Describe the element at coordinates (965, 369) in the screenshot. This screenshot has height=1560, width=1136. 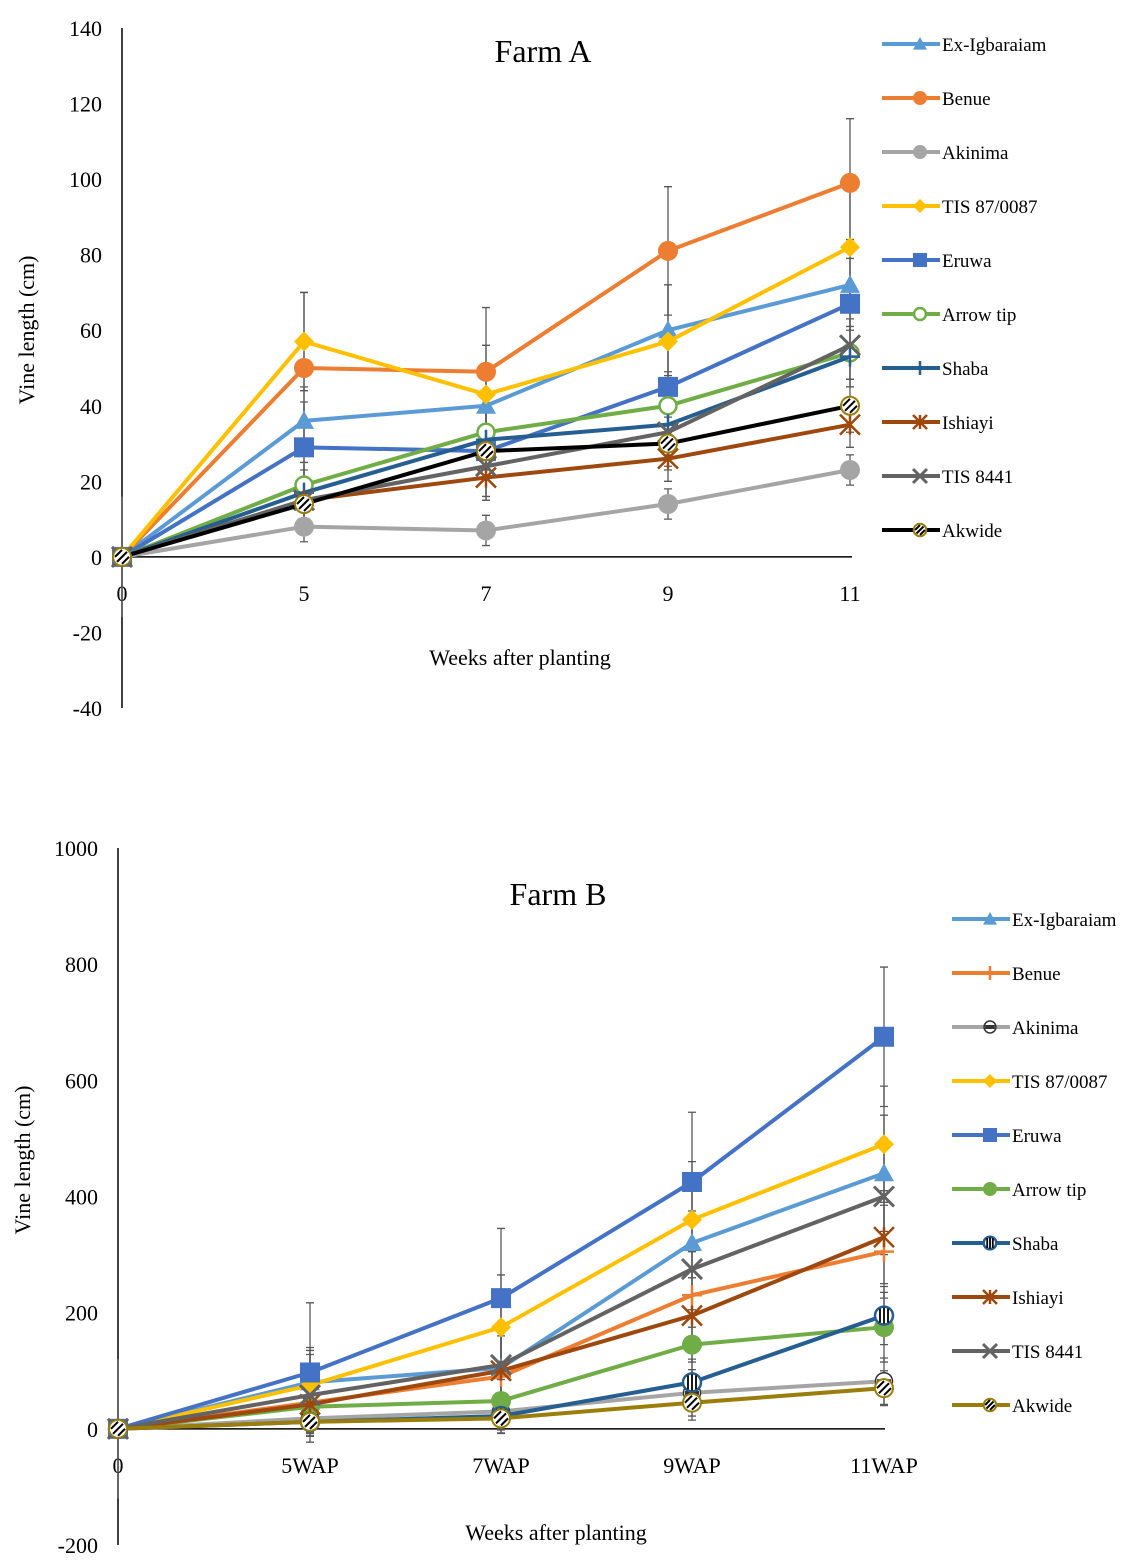
I see `legend-label: Shaba` at that location.